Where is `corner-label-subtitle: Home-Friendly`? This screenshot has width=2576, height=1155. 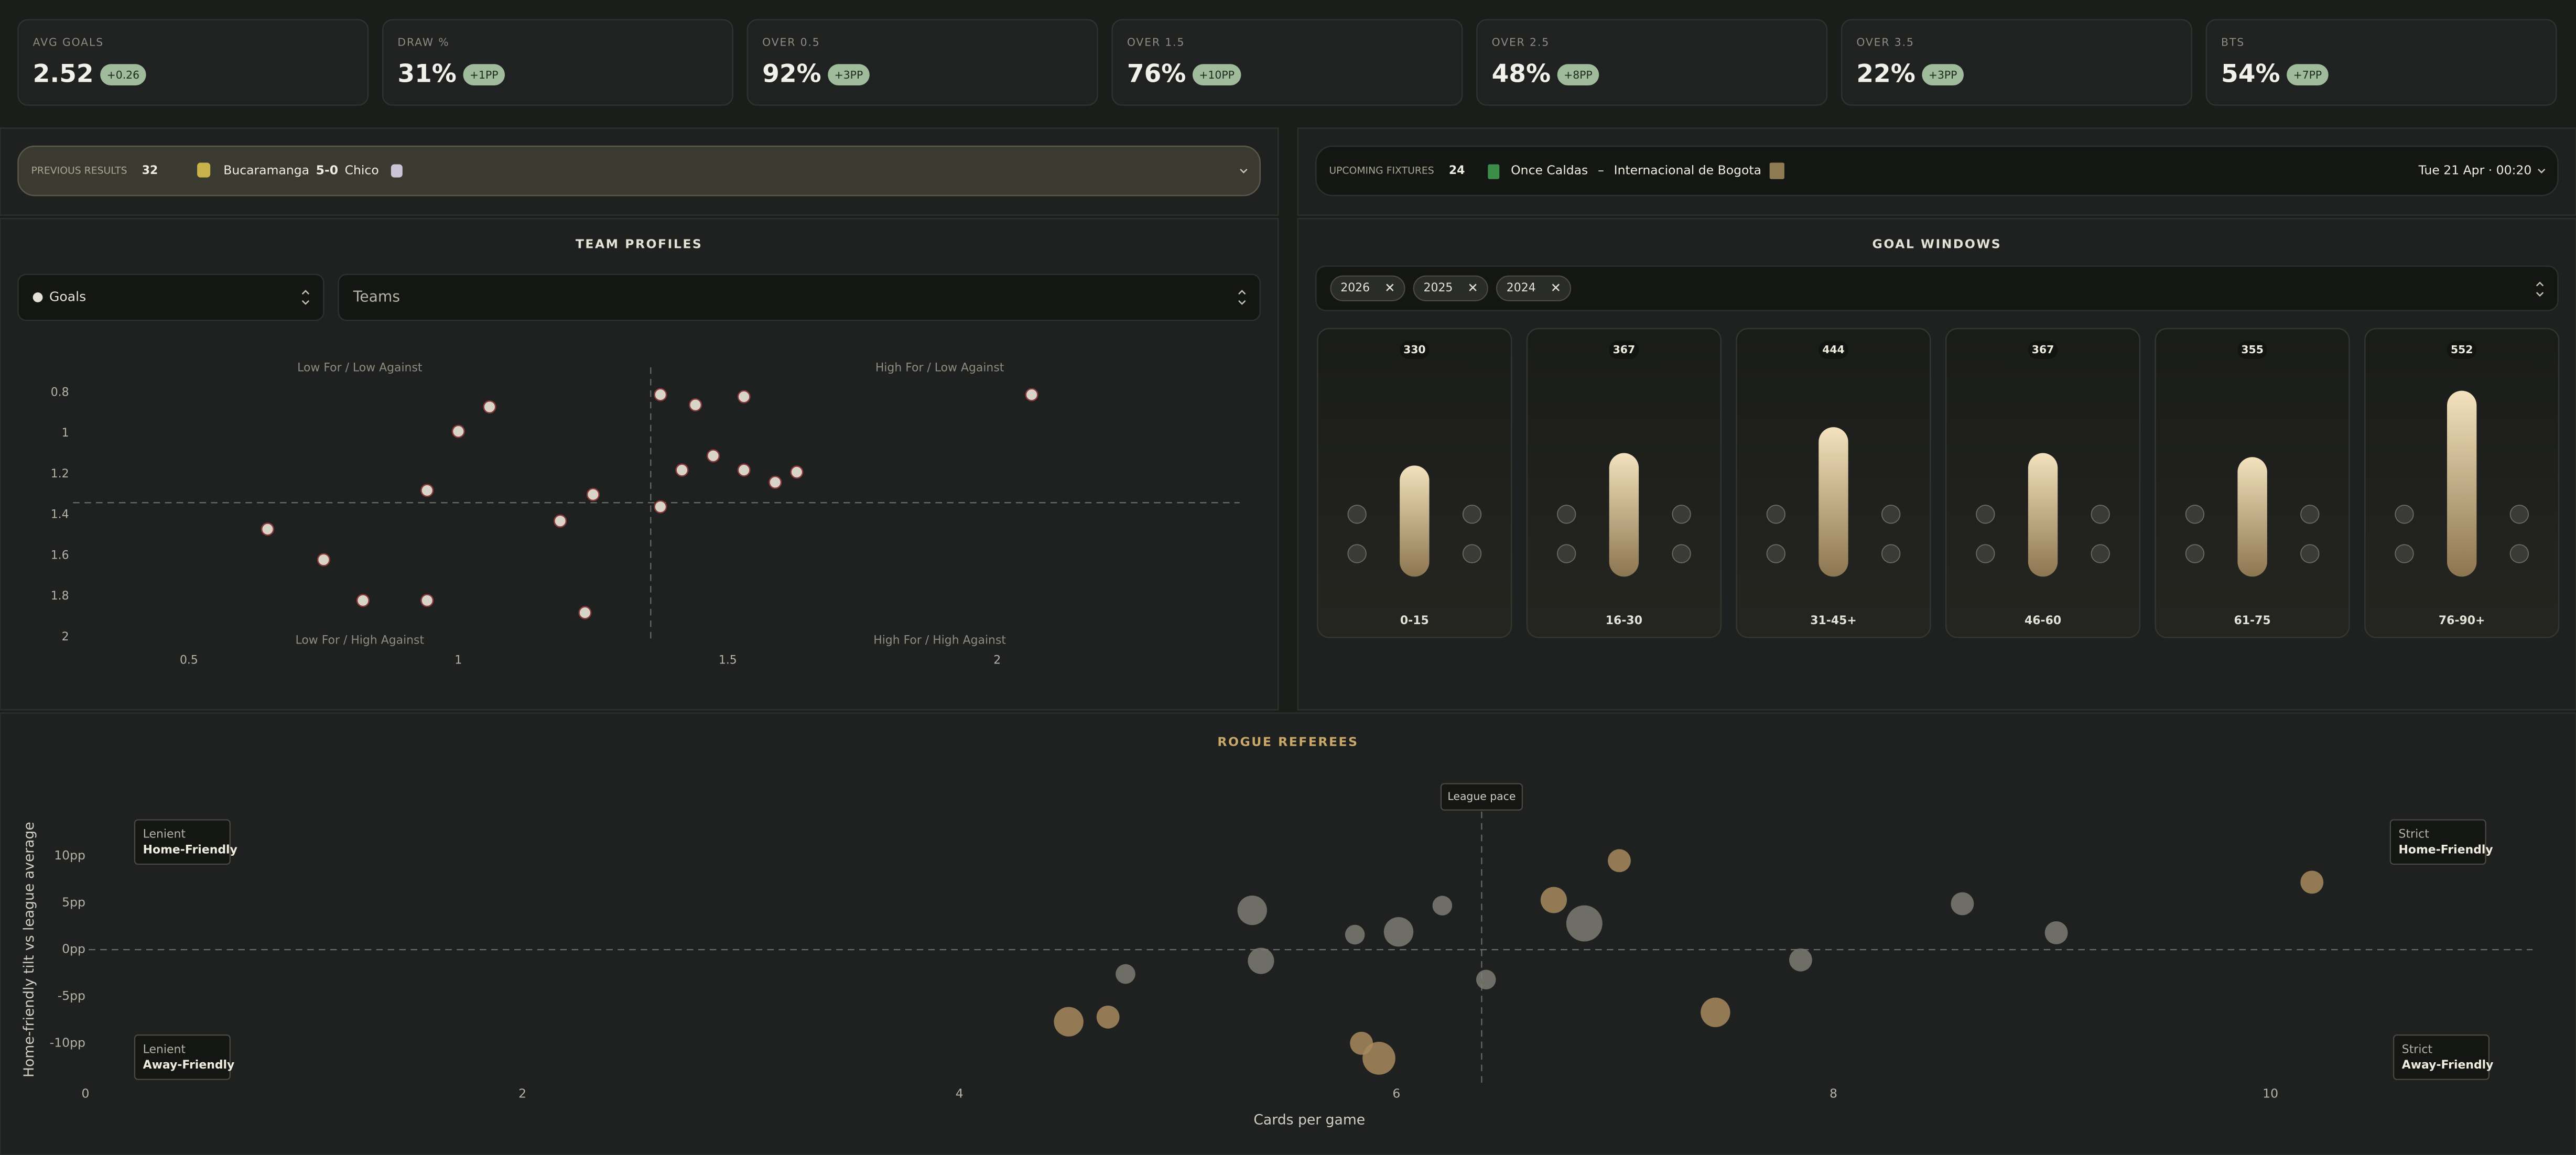
corner-label-subtitle: Home-Friendly is located at coordinates (2446, 849).